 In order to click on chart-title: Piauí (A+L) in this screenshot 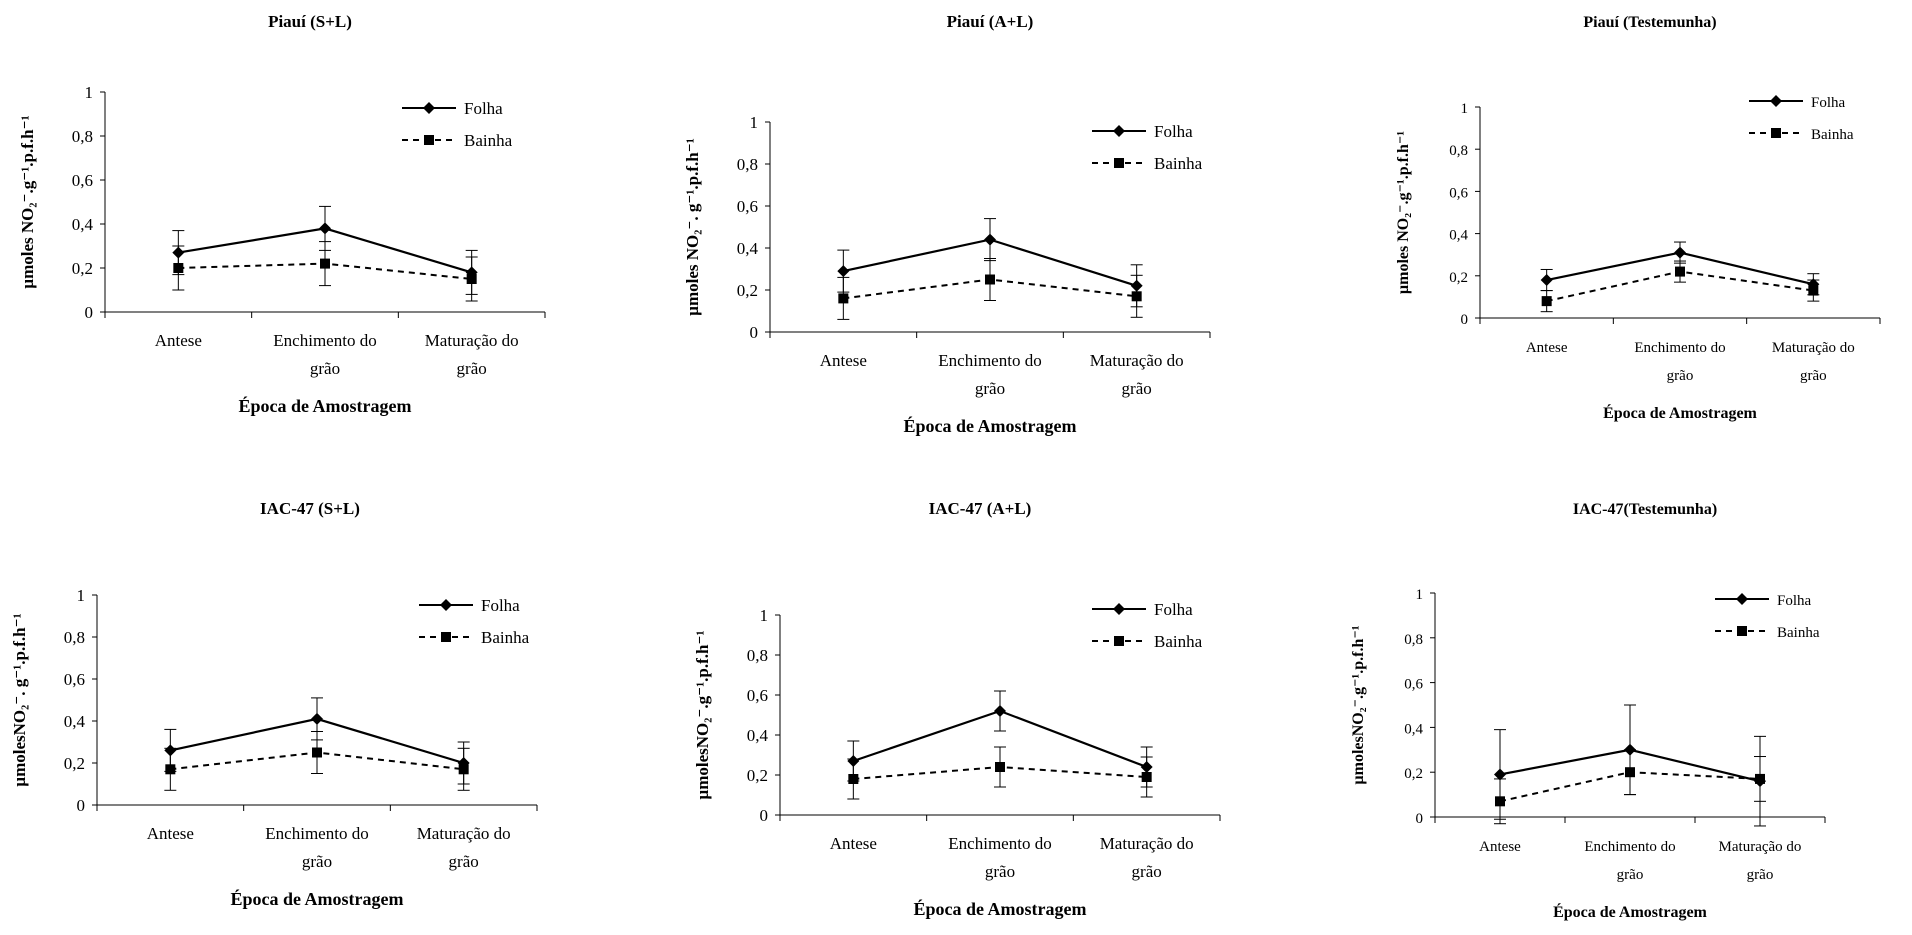, I will do `click(990, 21)`.